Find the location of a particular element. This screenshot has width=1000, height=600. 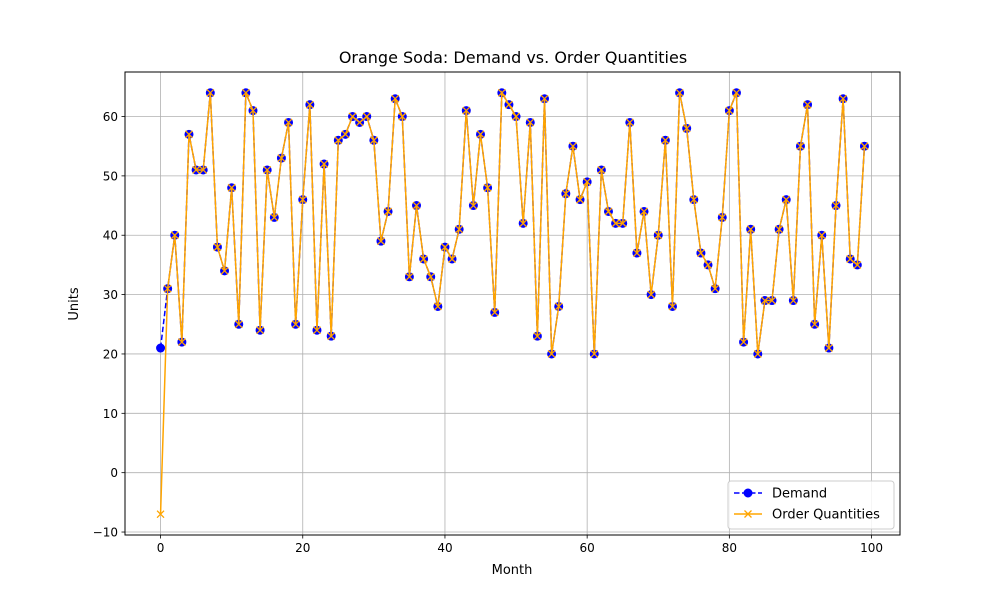

x-tick-label: 40 is located at coordinates (444, 548).